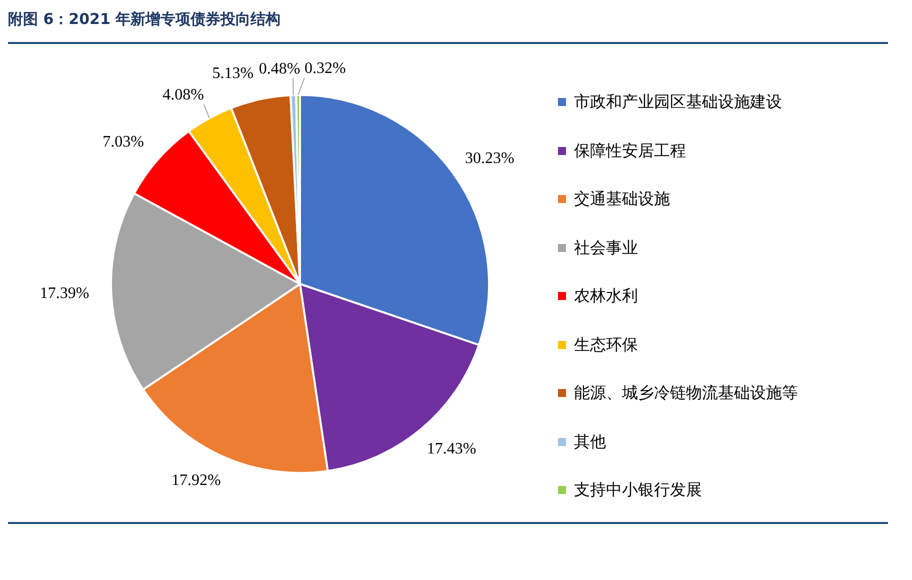 This screenshot has width=912, height=580. Describe the element at coordinates (638, 490) in the screenshot. I see `legend-label: 支持中小银行发展` at that location.